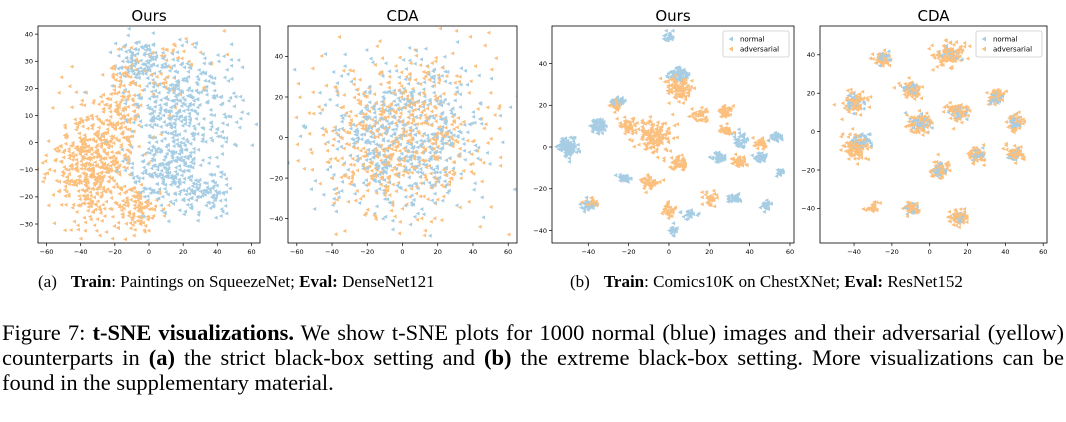 The image size is (1066, 422). What do you see at coordinates (29, 89) in the screenshot?
I see `y-tick-label: 20` at bounding box center [29, 89].